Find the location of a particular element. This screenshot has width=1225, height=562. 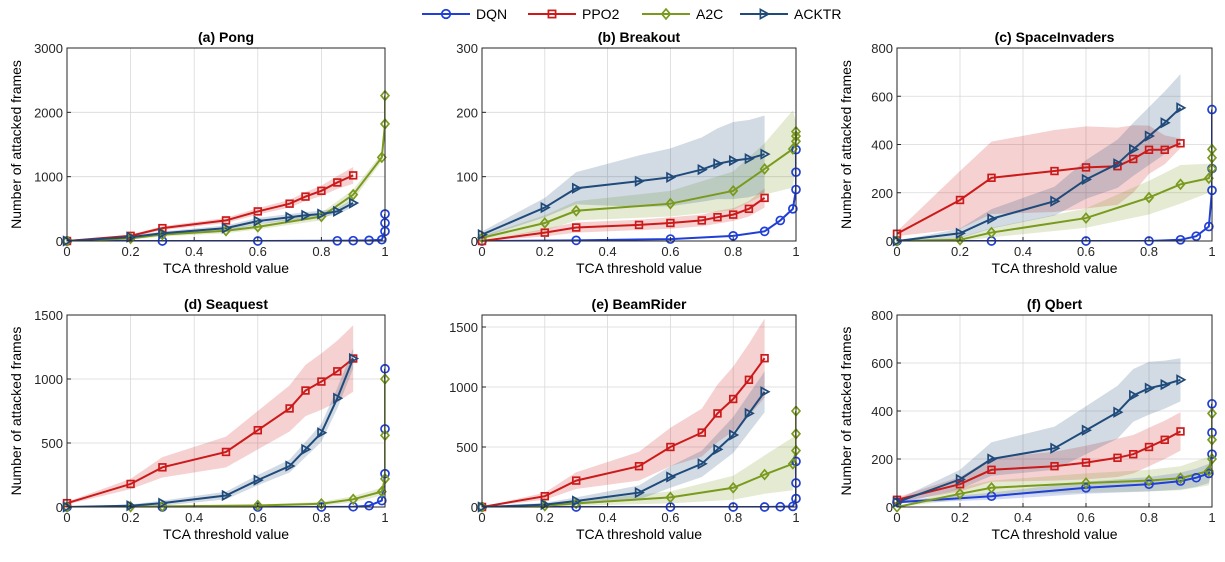

band-ppo2 is located at coordinates (210, 204).